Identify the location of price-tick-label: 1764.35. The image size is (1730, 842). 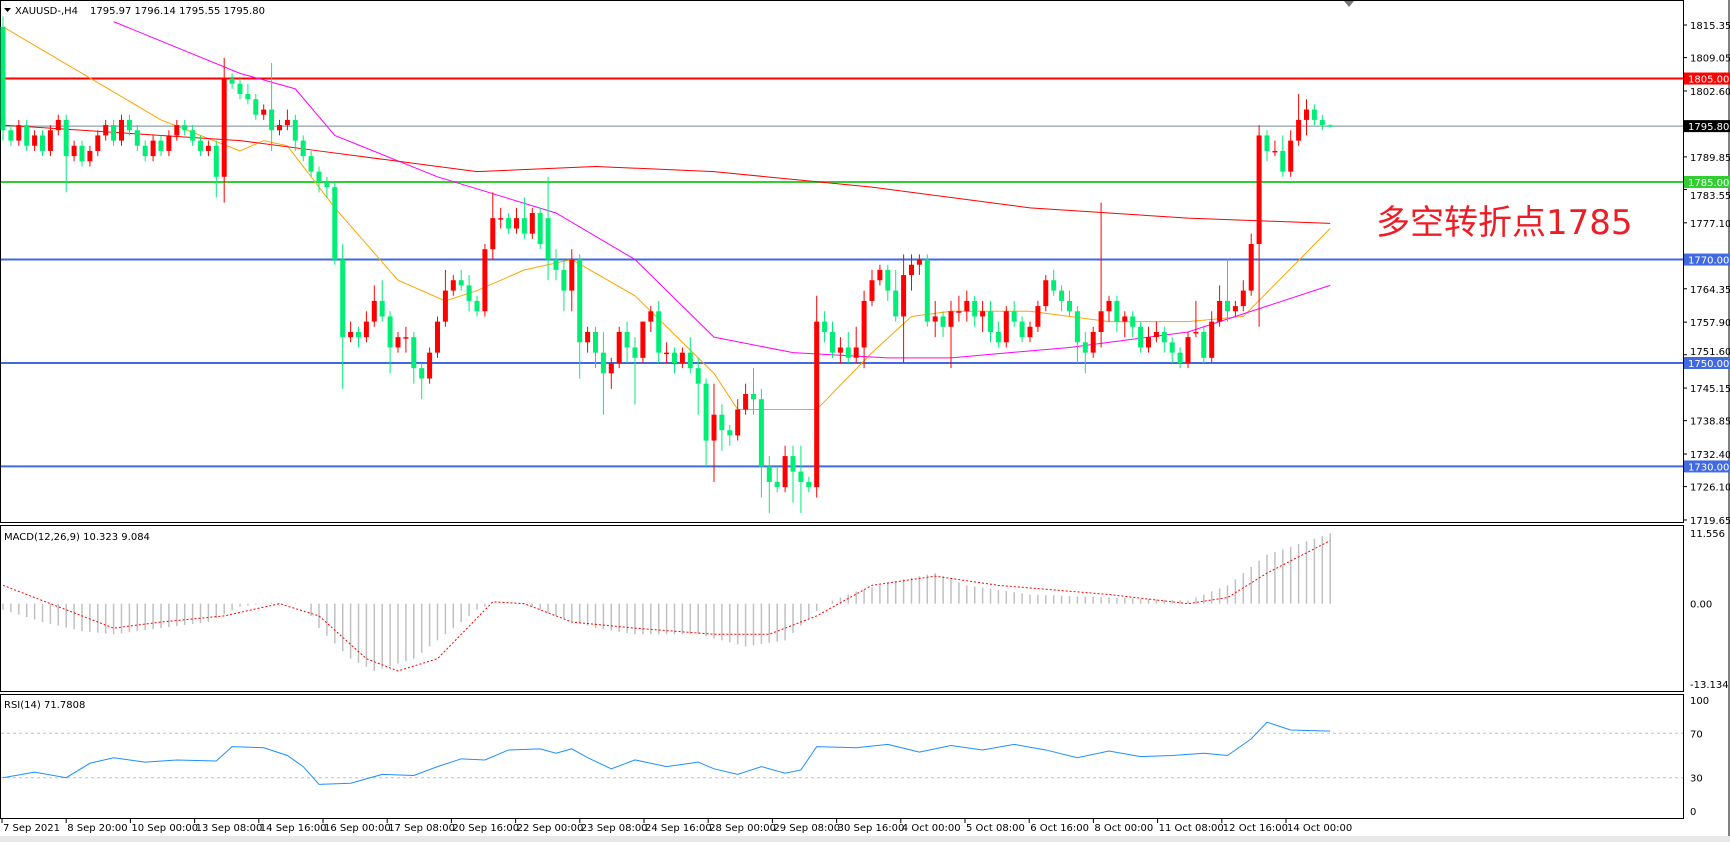
(1710, 290).